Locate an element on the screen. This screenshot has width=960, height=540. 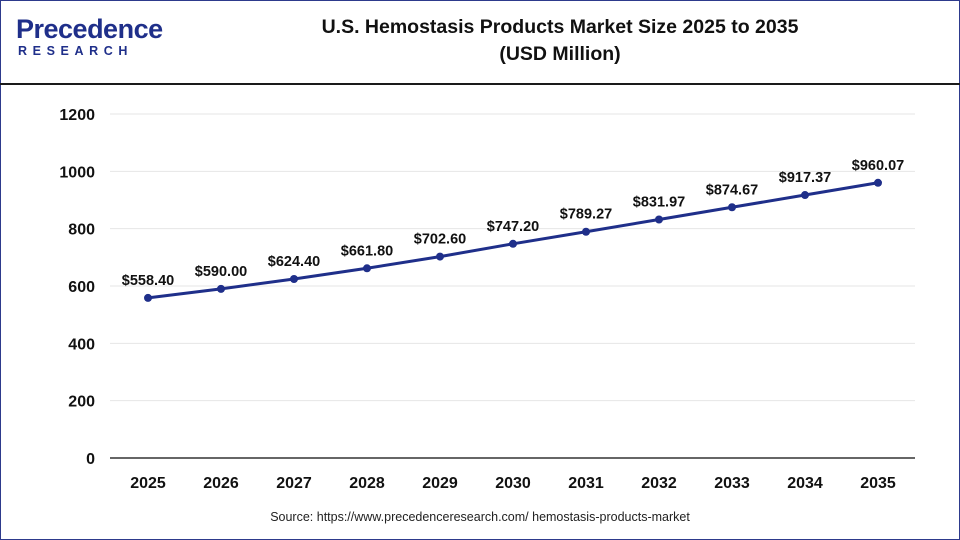
data-label: $831.97 is located at coordinates (659, 203).